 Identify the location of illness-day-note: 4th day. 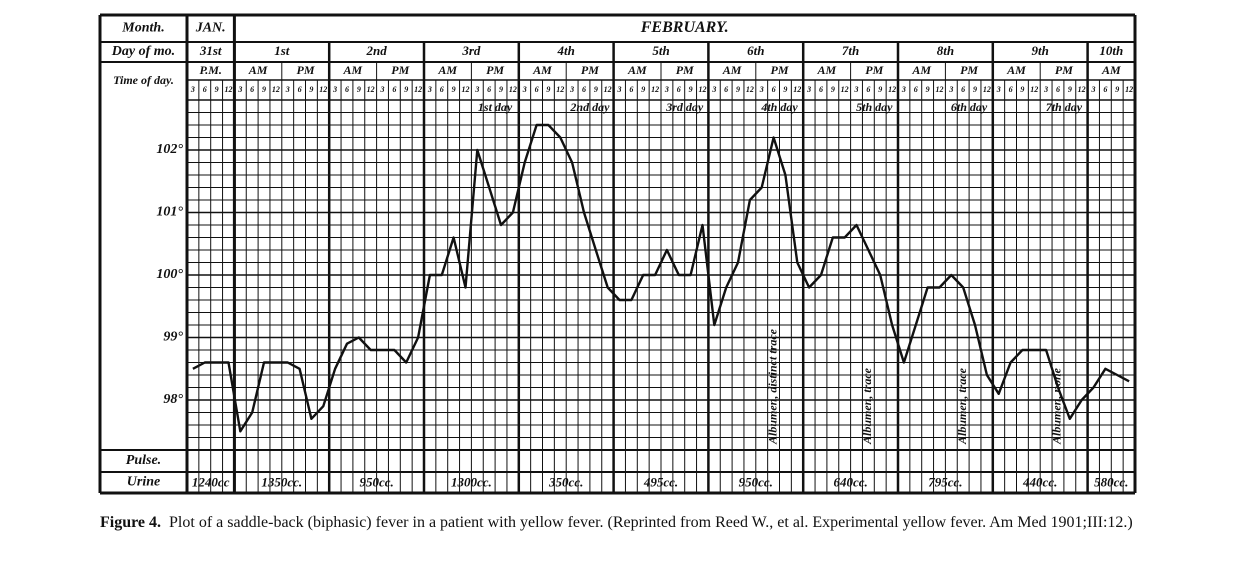
(779, 107).